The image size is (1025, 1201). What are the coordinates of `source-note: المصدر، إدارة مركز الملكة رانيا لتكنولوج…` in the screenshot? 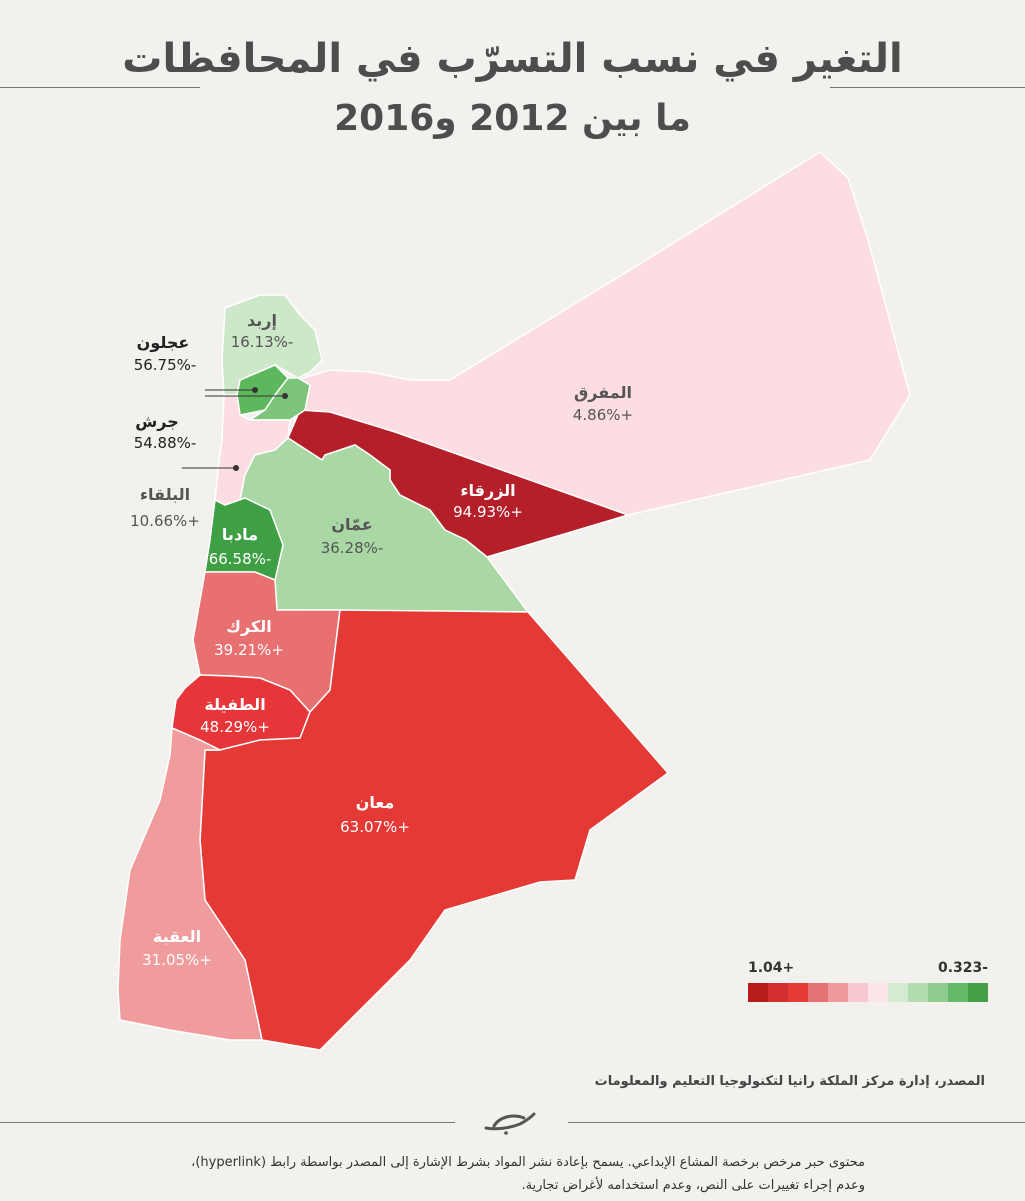 It's located at (789, 1081).